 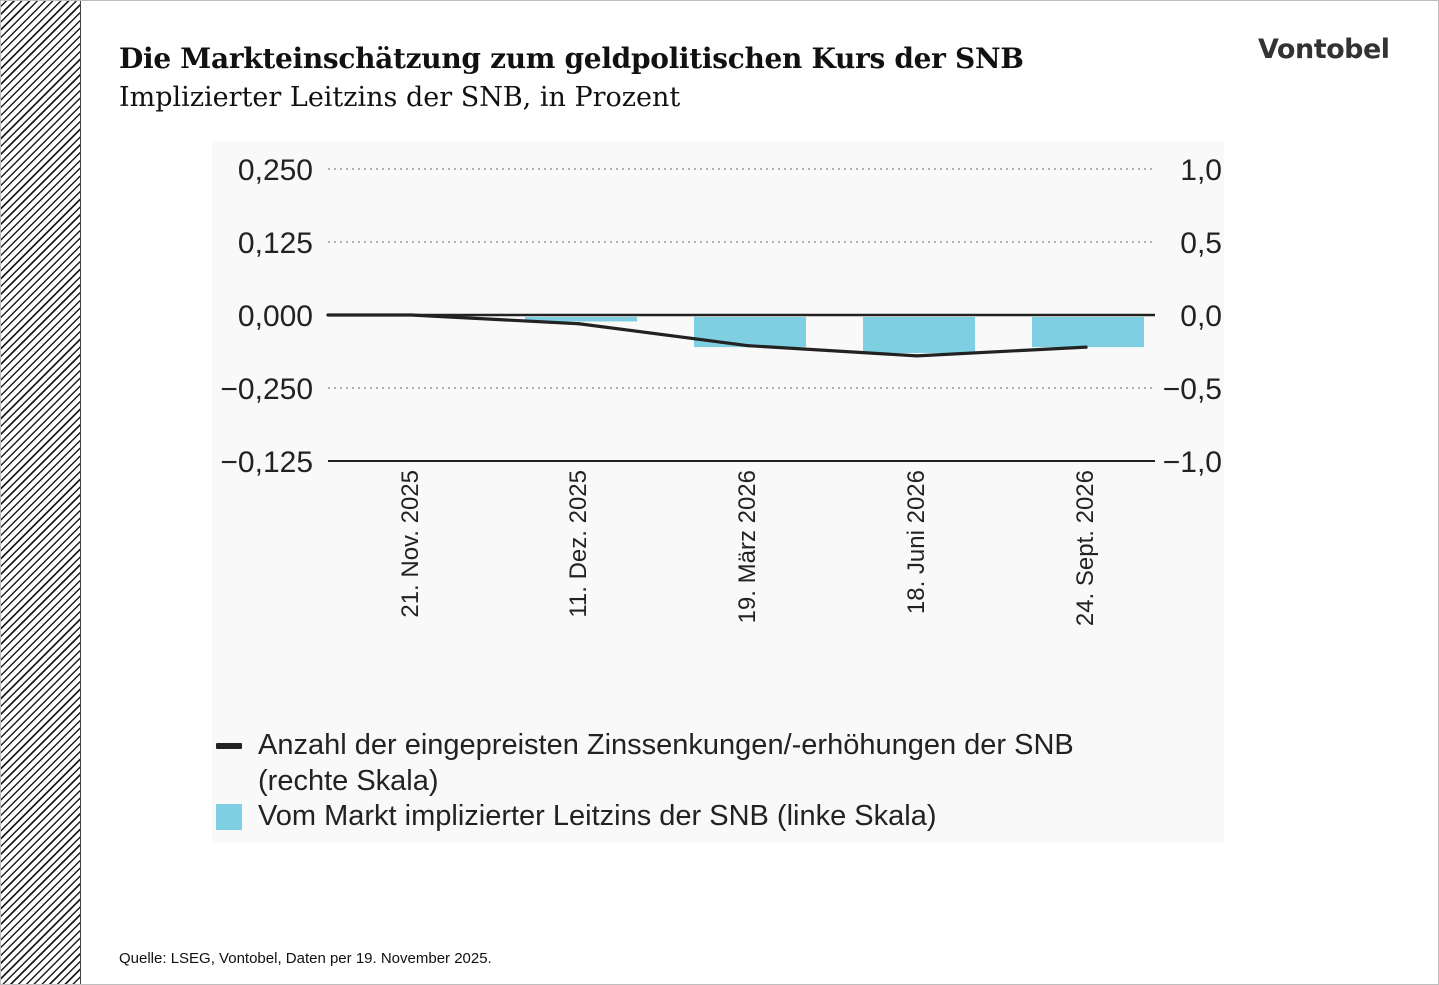 I want to click on left-axis-tick-label: 0,250, so click(x=275, y=170).